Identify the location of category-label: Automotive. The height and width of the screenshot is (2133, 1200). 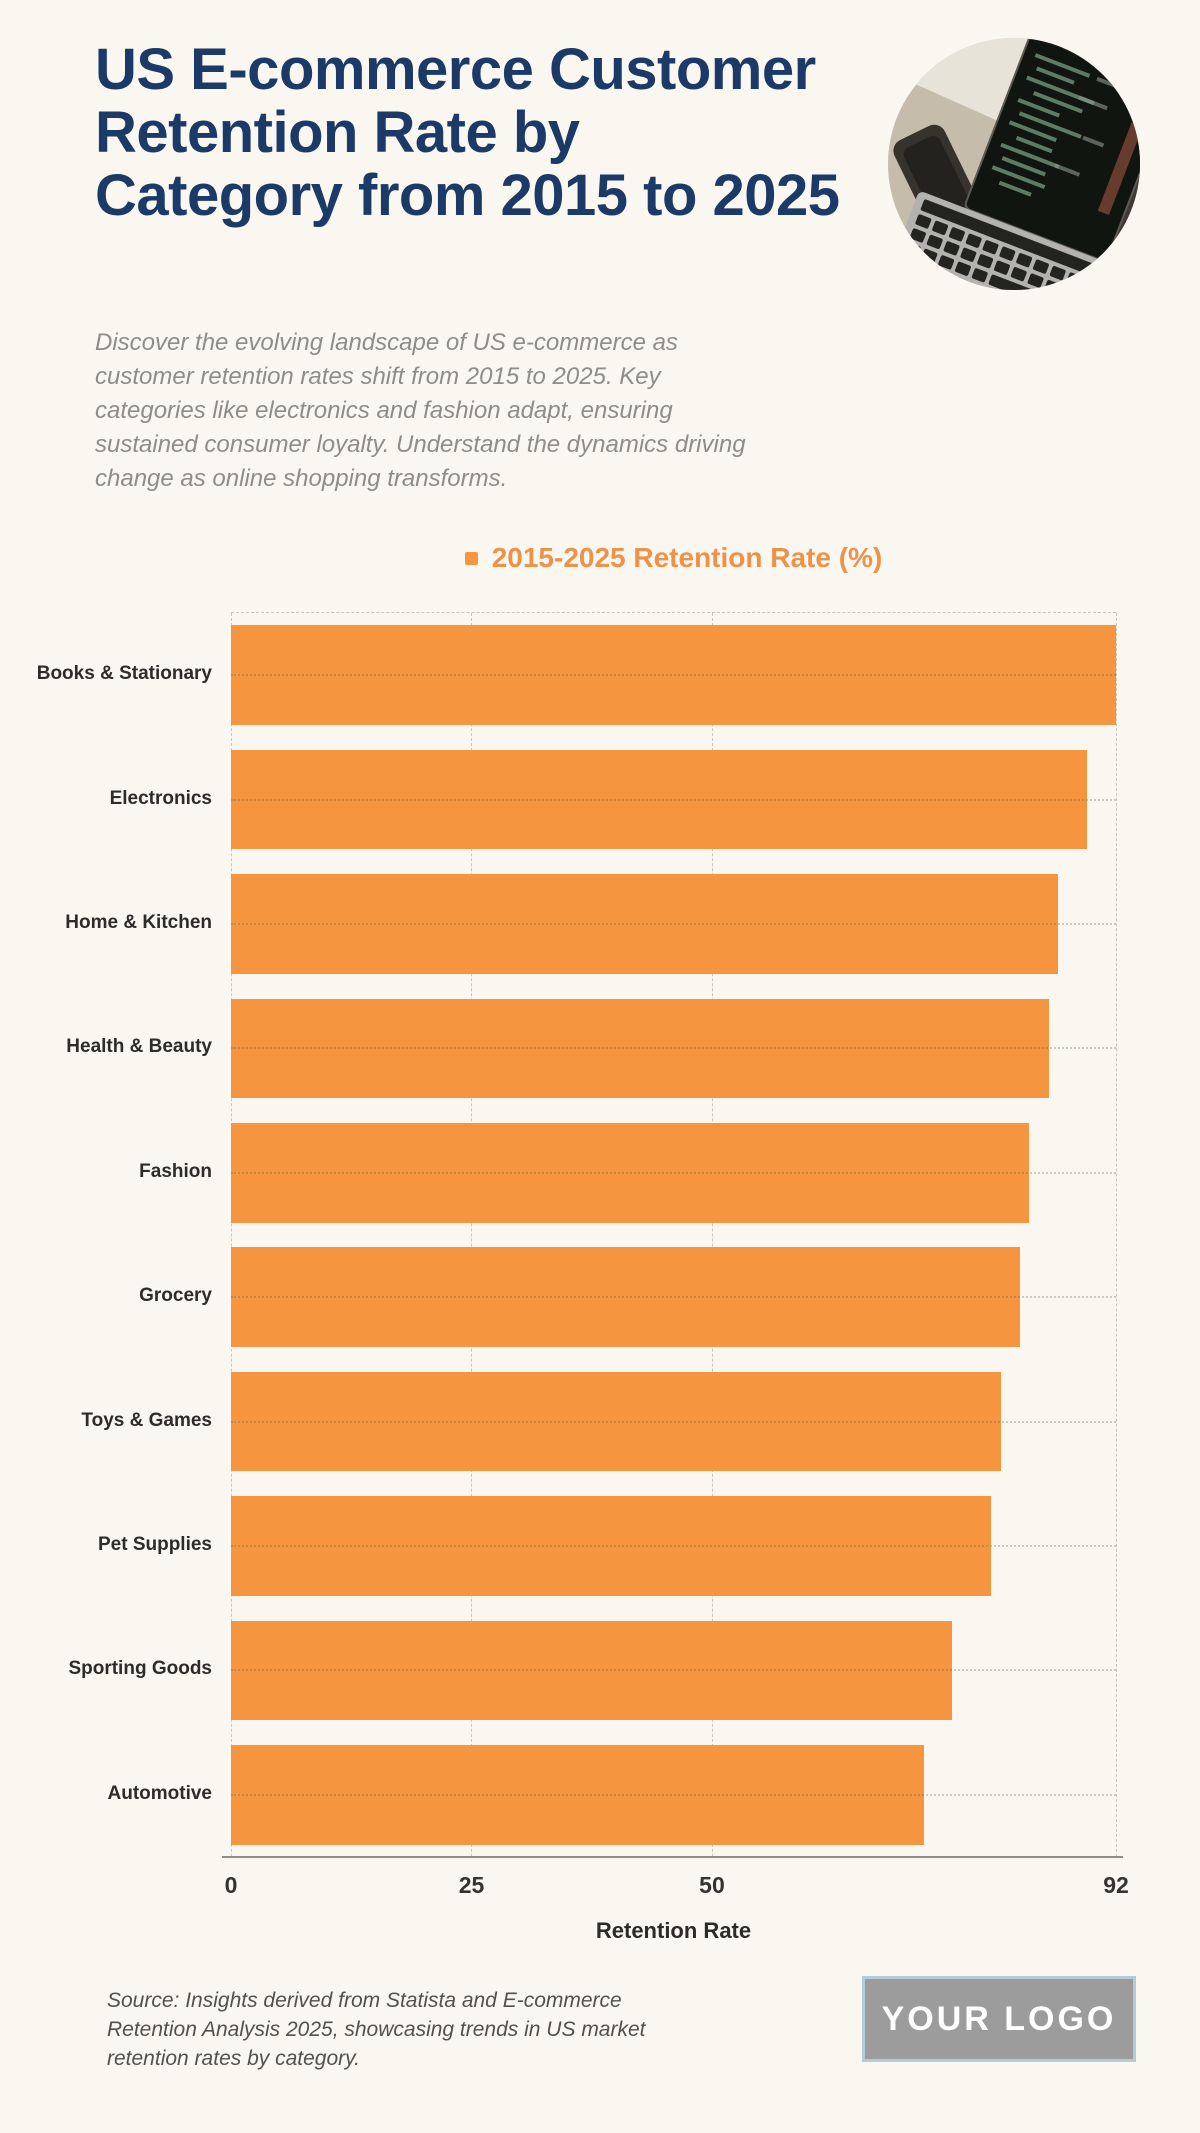
(160, 1793).